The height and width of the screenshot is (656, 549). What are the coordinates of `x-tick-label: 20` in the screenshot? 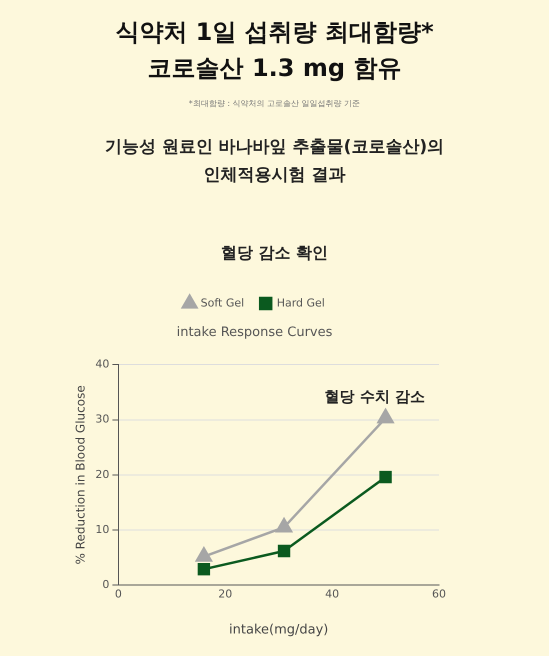 It's located at (225, 594).